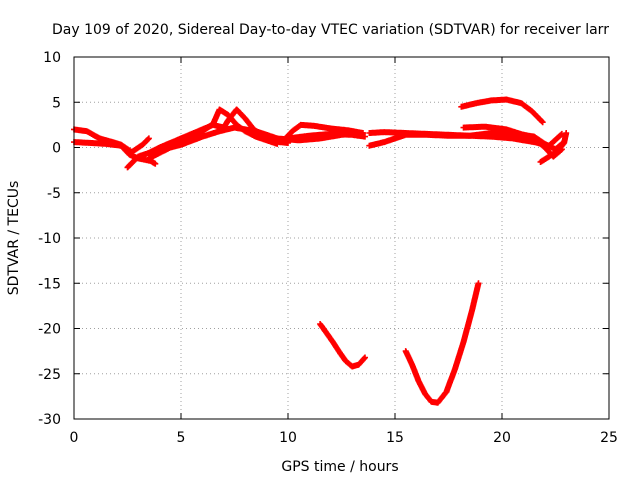 This screenshot has height=480, width=640. I want to click on x-tick-label: 5, so click(181, 438).